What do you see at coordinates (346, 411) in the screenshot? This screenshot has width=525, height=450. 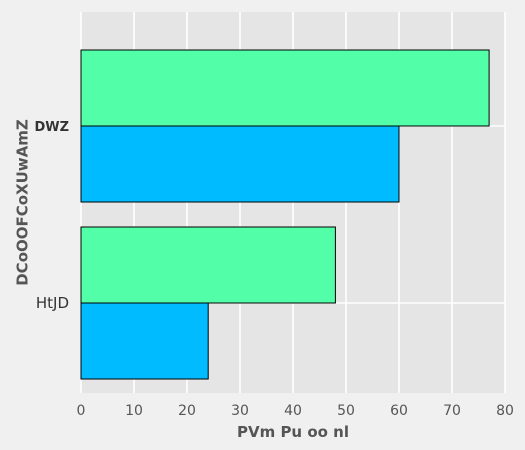 I see `x-tick-label: 50` at bounding box center [346, 411].